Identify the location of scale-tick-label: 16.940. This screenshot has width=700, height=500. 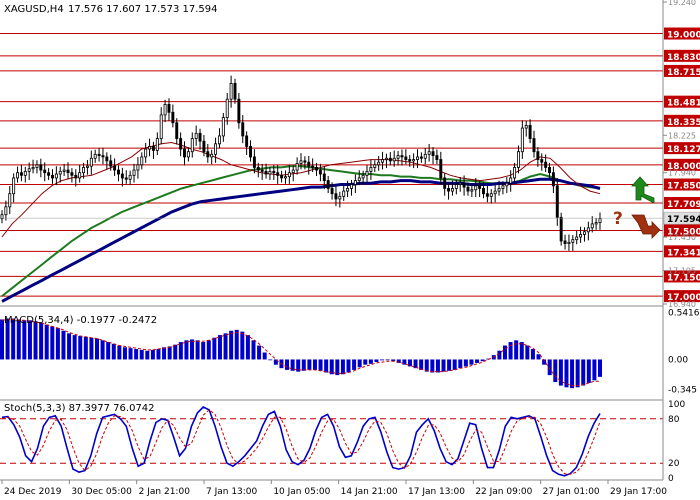
(682, 304).